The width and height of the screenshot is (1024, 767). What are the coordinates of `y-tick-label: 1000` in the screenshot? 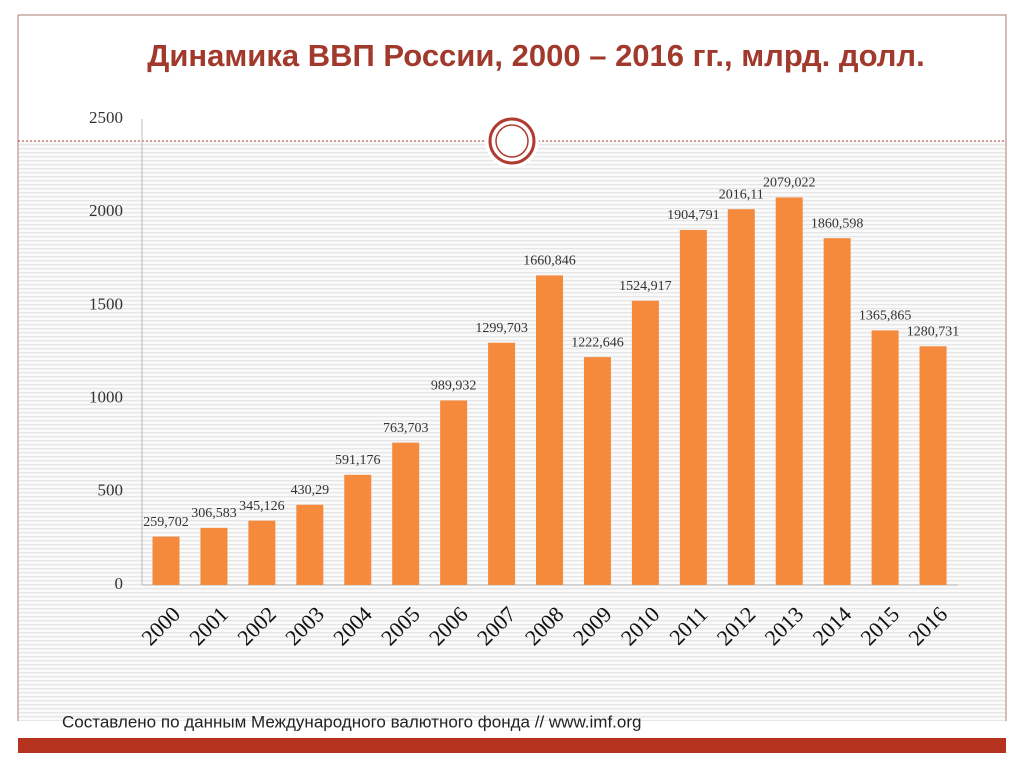 It's located at (106, 397).